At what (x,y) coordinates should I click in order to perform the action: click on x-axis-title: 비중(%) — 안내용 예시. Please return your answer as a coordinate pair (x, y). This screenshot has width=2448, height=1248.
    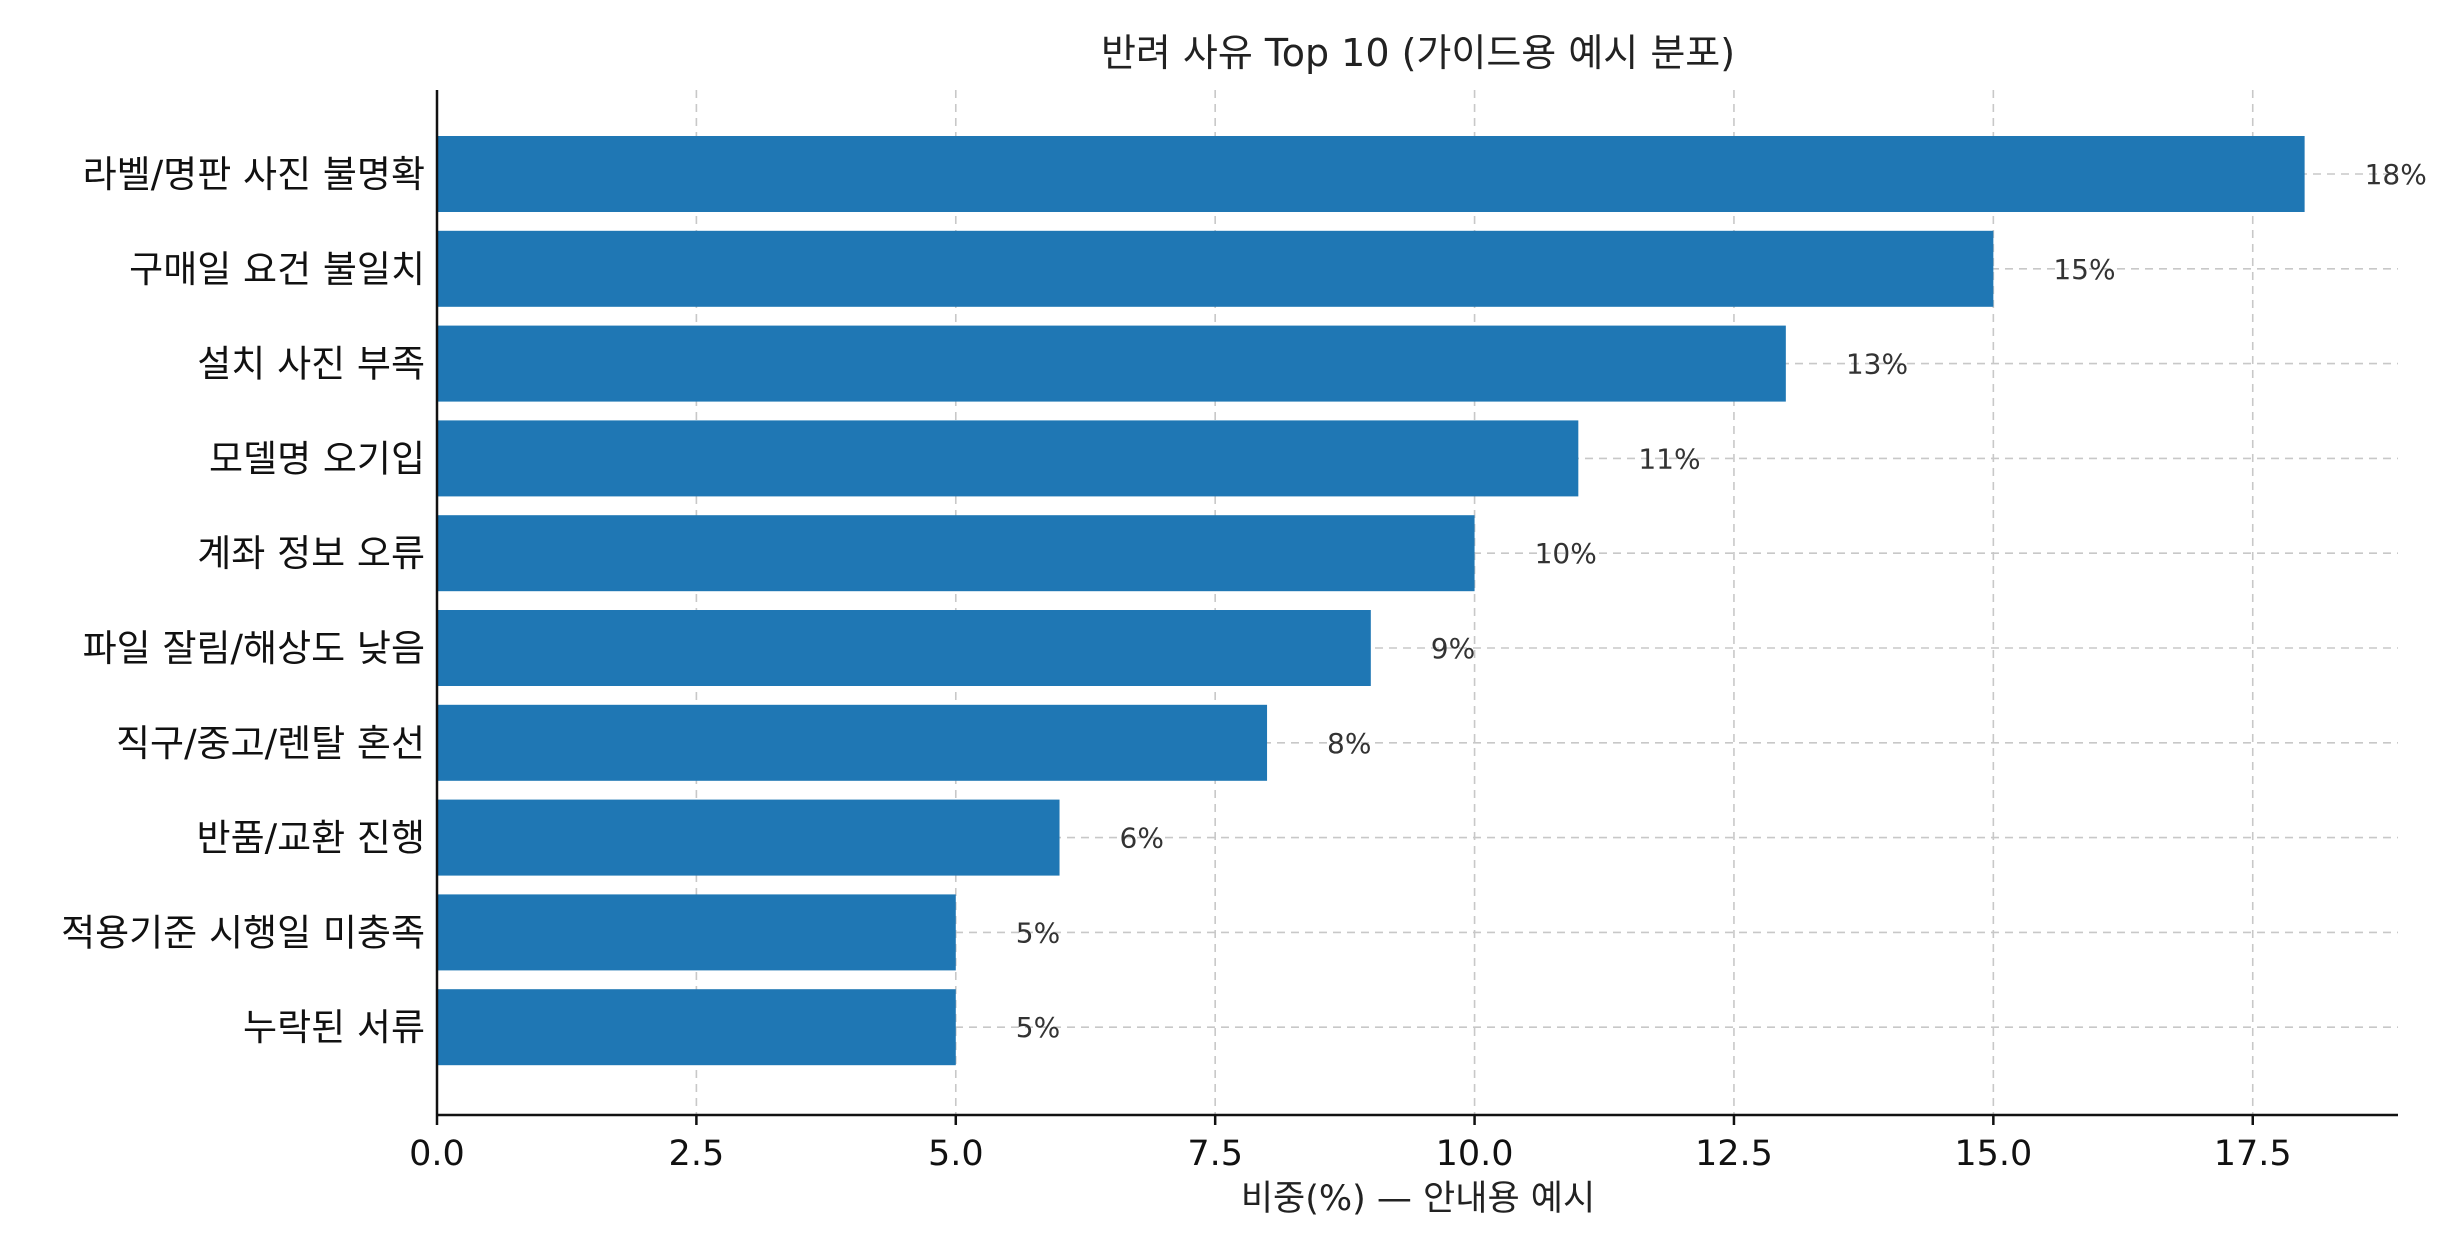
    Looking at the image, I should click on (1418, 1199).